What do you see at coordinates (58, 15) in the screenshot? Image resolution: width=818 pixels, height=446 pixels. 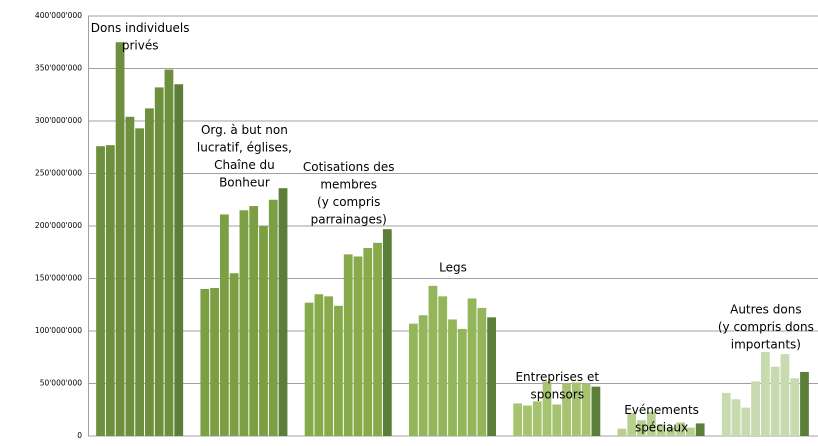 I see `y-tick-label: 400'000'000` at bounding box center [58, 15].